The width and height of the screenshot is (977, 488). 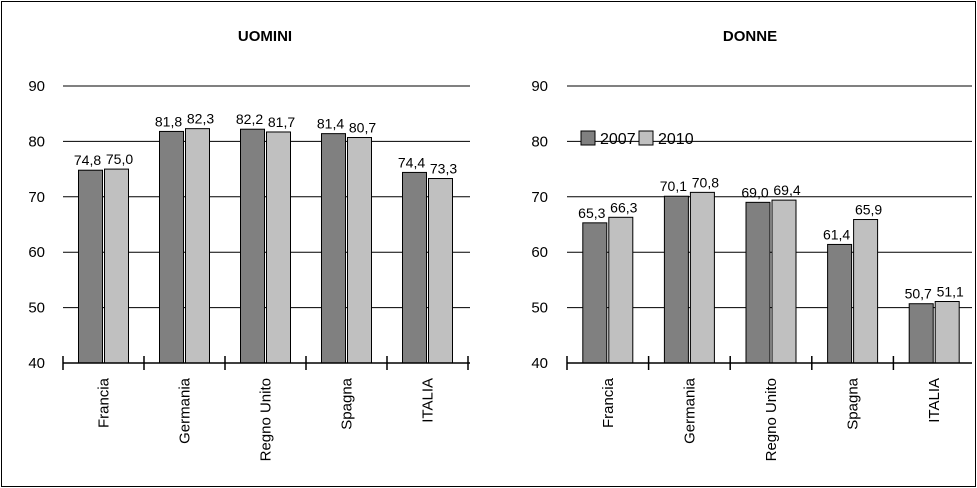 I want to click on data-label: 73,3, so click(x=443, y=169).